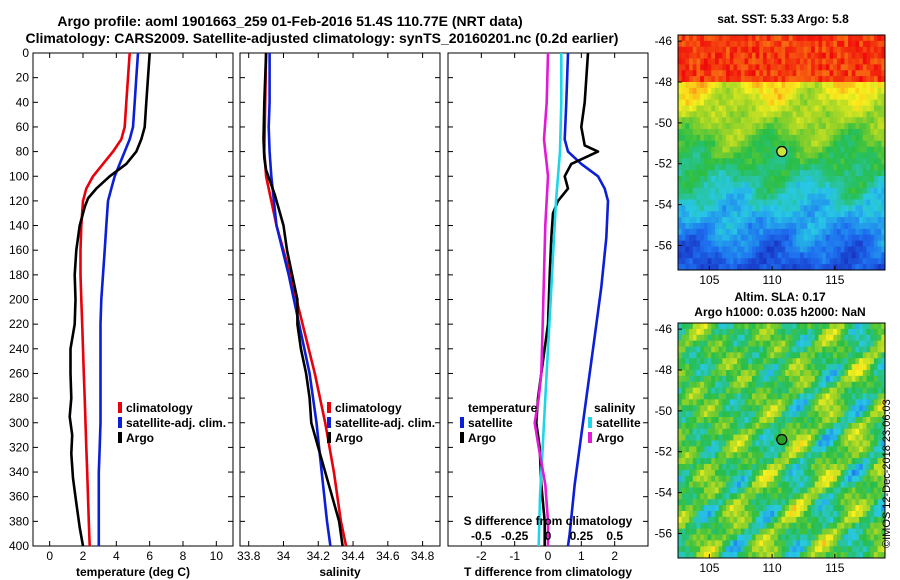  What do you see at coordinates (590, 422) in the screenshot?
I see `legend-swatch-sal-satellite` at bounding box center [590, 422].